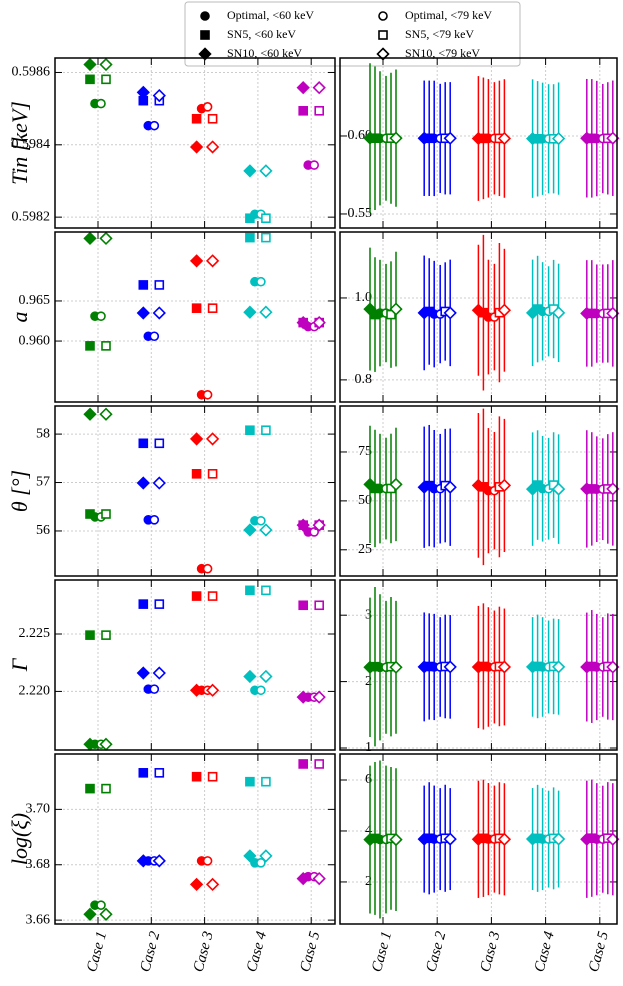 The image size is (623, 986). Describe the element at coordinates (264, 53) in the screenshot. I see `legend-label: SN10, <60 keV` at that location.